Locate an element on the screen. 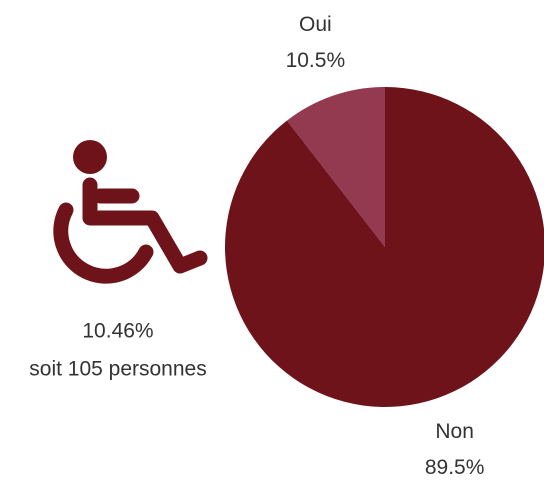  pie-slice is located at coordinates (335, 167).